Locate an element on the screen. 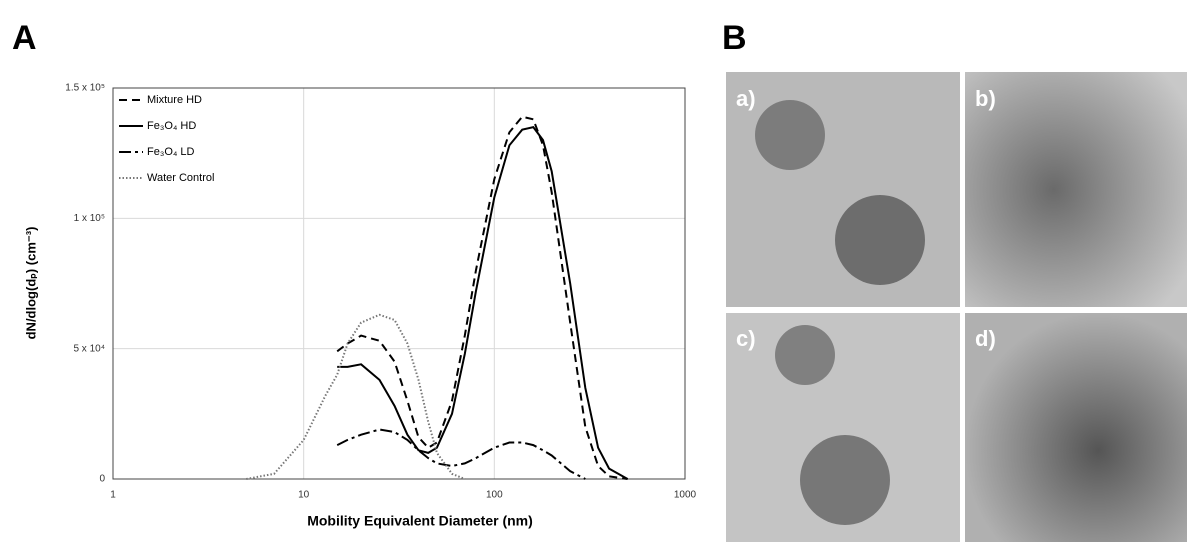 This screenshot has height=542, width=1187. image-label: a) is located at coordinates (746, 98).